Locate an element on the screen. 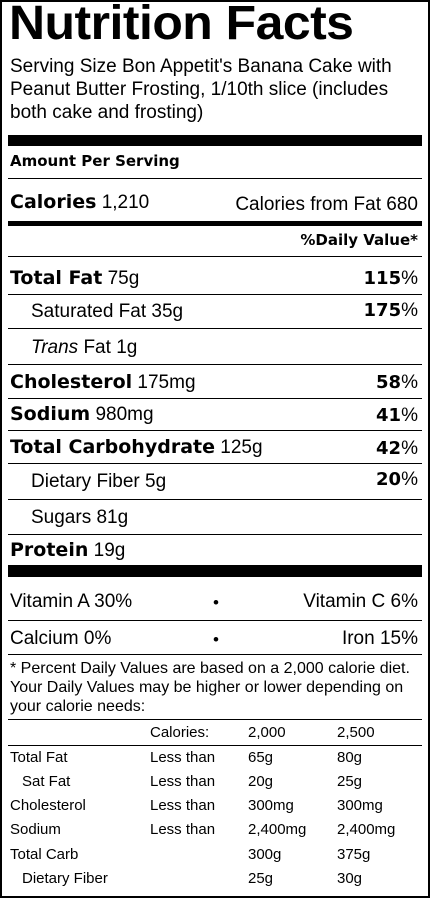  cholesterol-amount: 175mg is located at coordinates (166, 382).